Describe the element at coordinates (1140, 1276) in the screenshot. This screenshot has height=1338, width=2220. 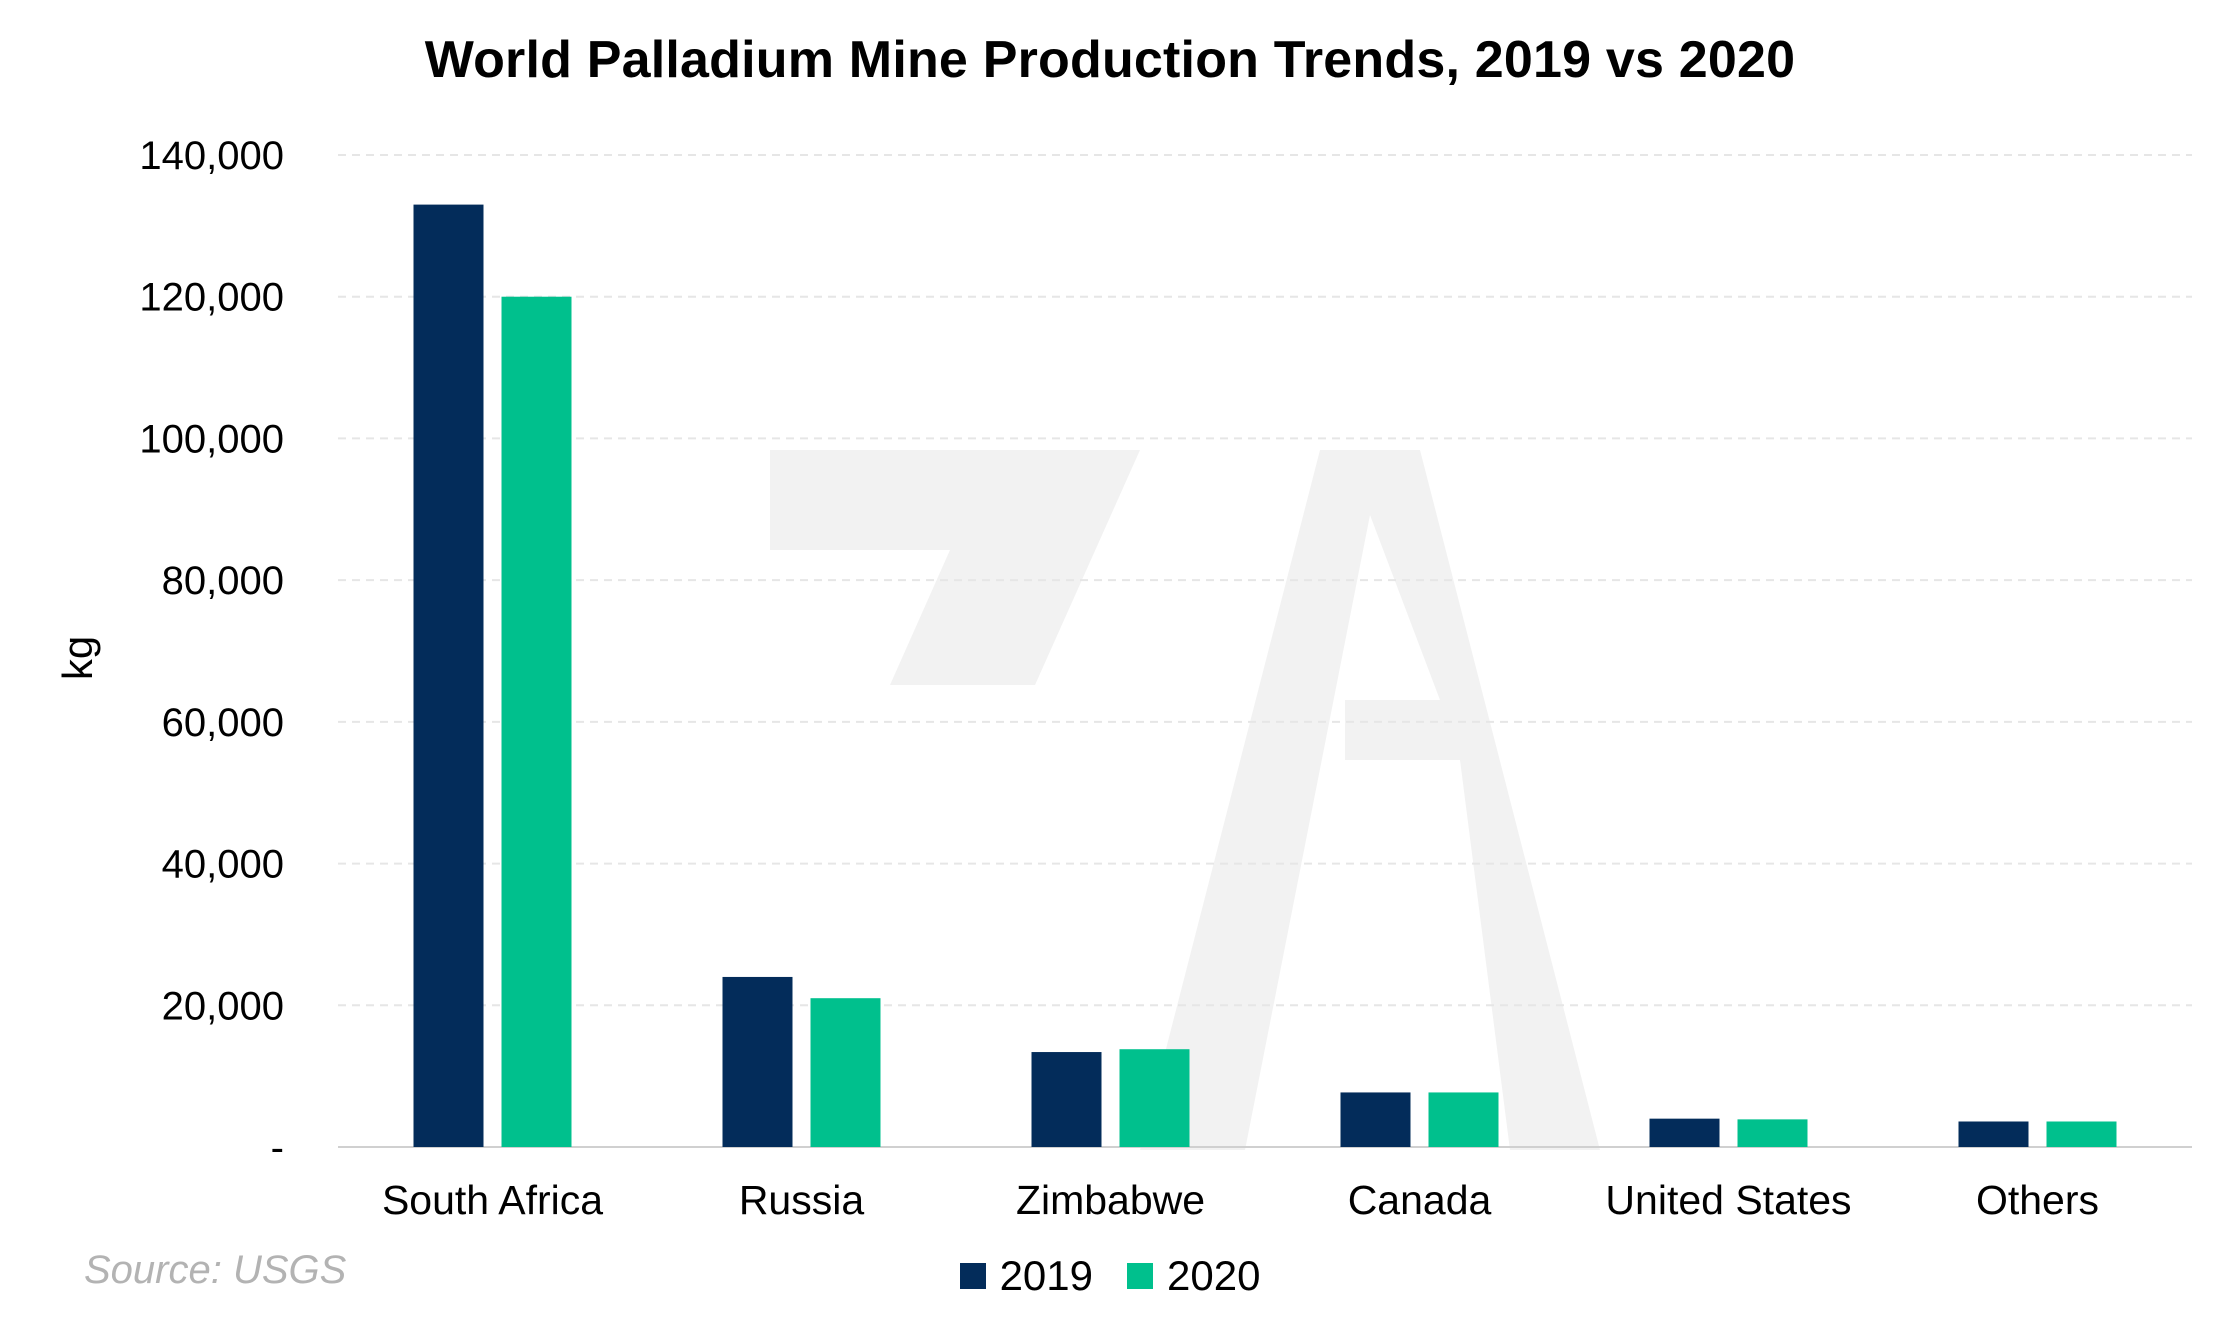
I see `legend-swatch-2020` at that location.